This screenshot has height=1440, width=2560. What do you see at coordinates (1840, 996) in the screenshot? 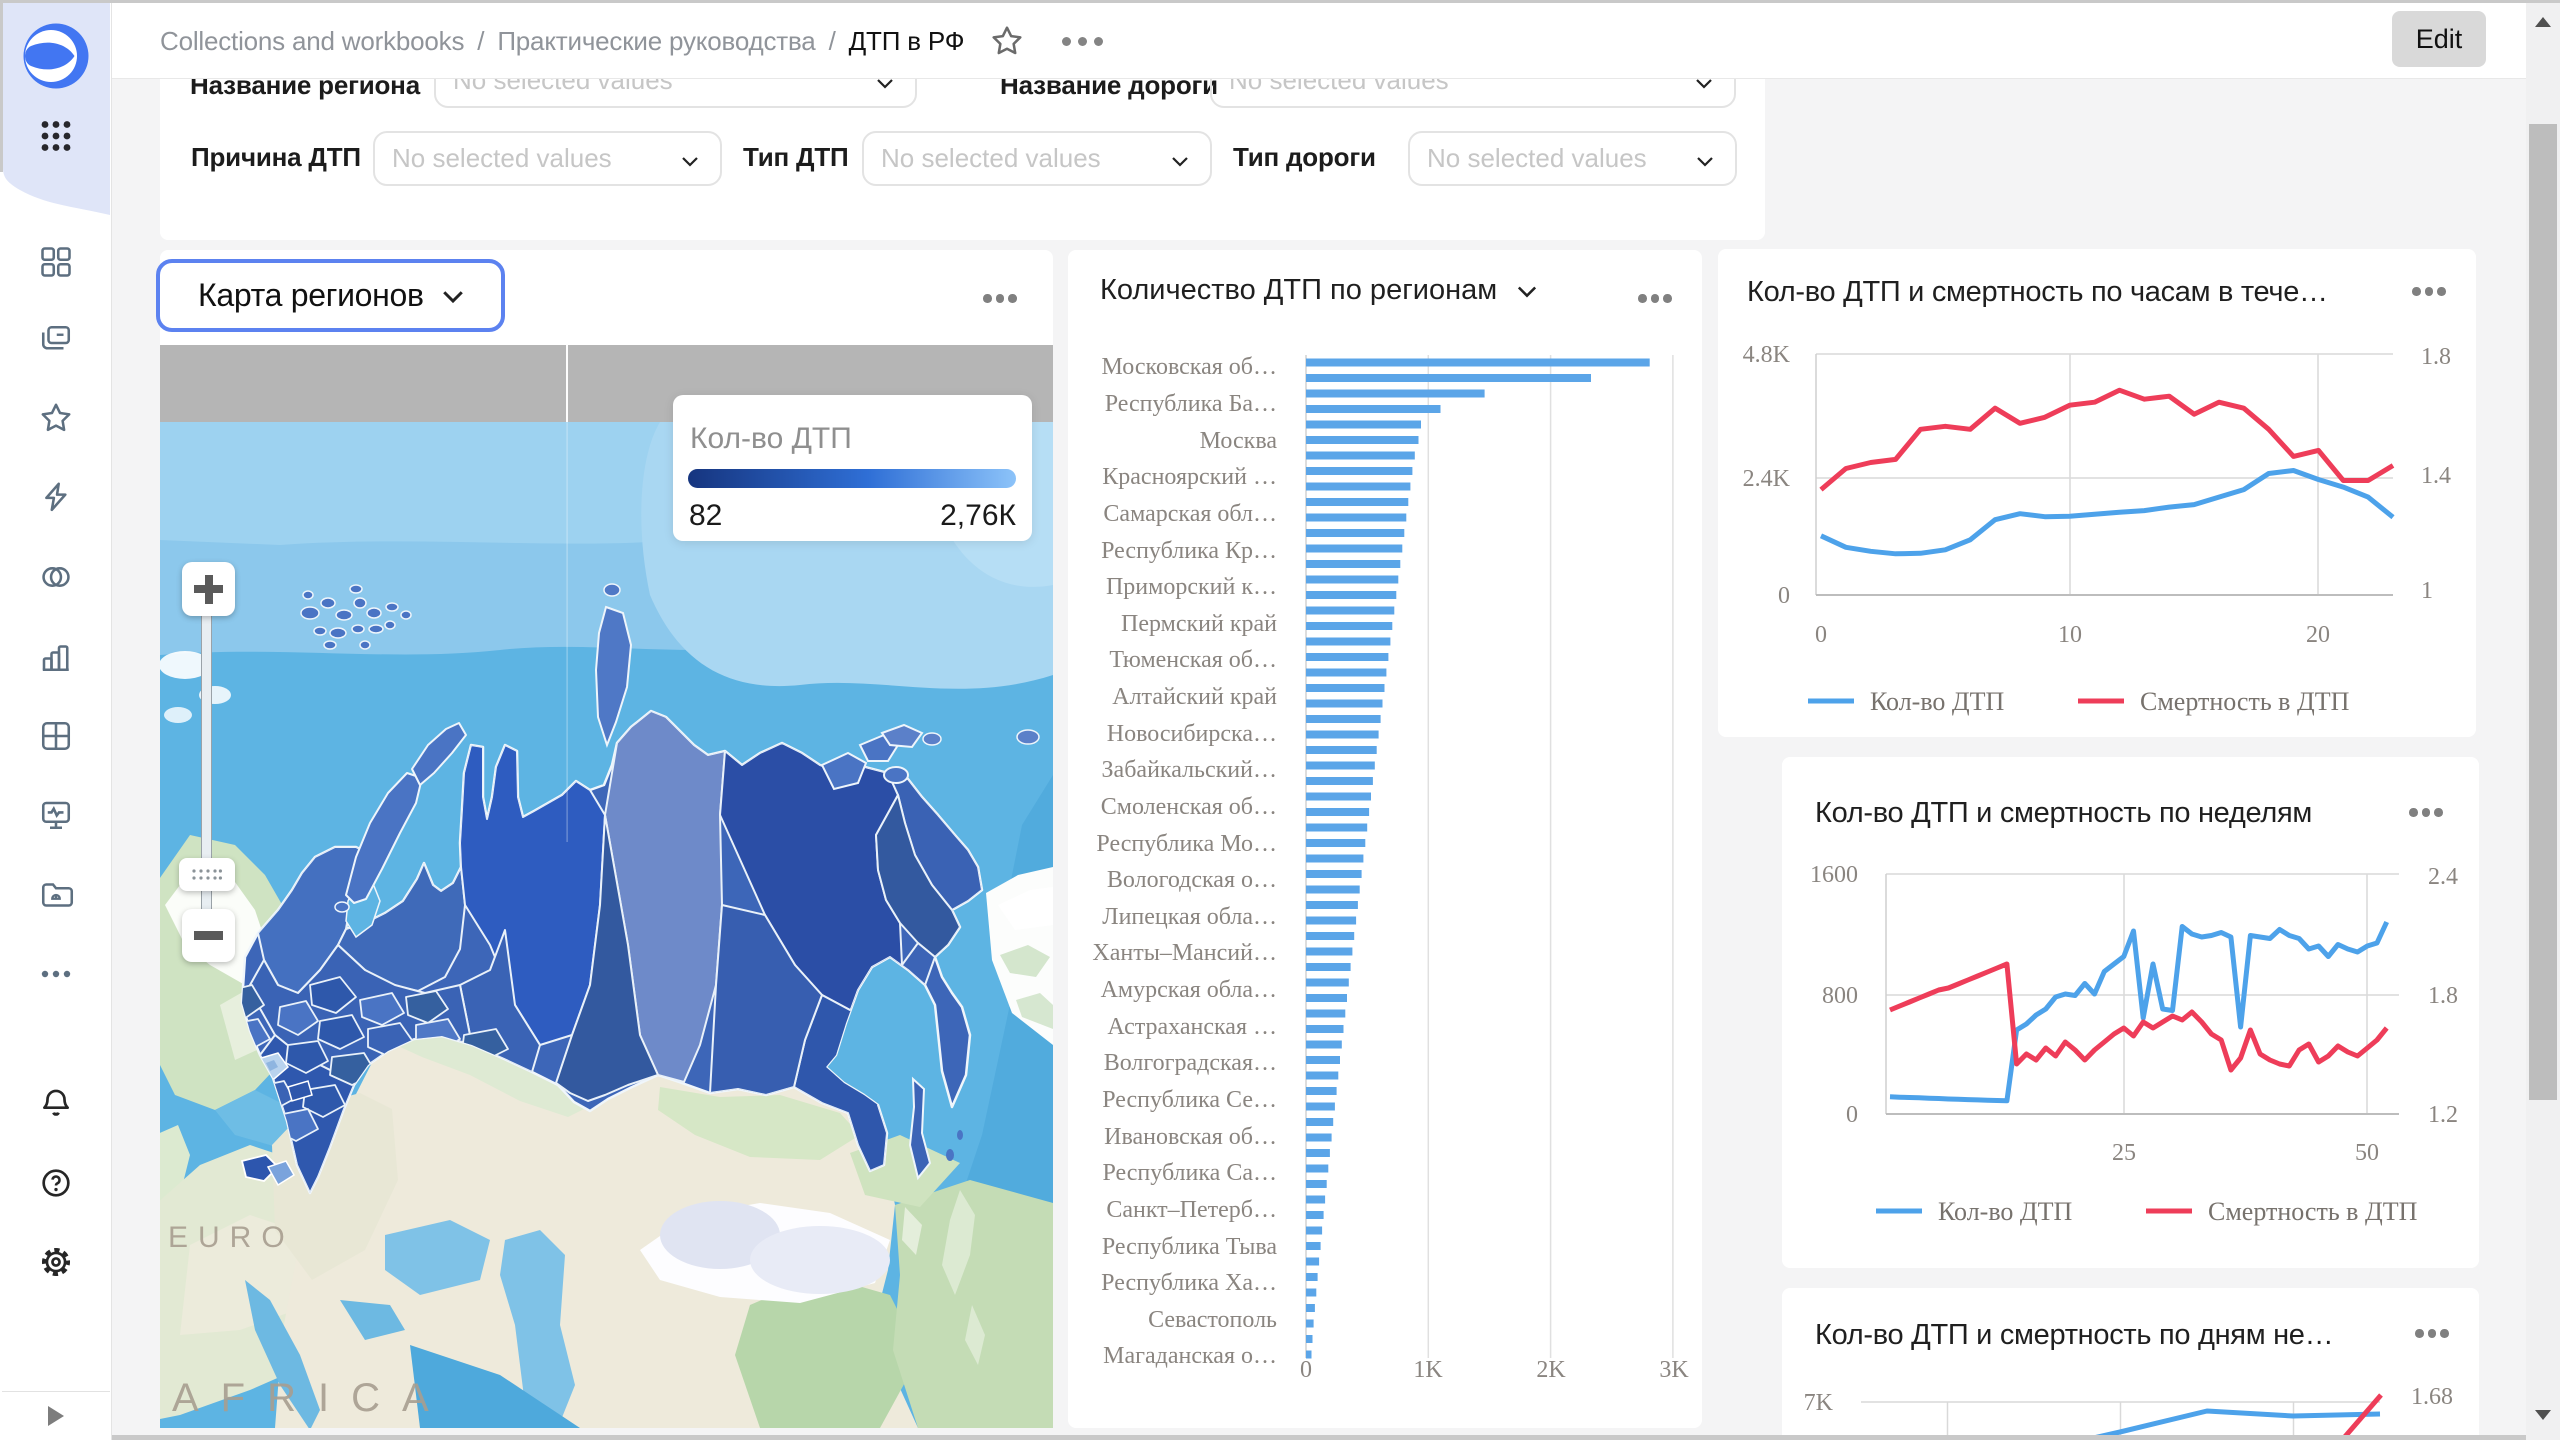
I see `svg-text: 800` at bounding box center [1840, 996].